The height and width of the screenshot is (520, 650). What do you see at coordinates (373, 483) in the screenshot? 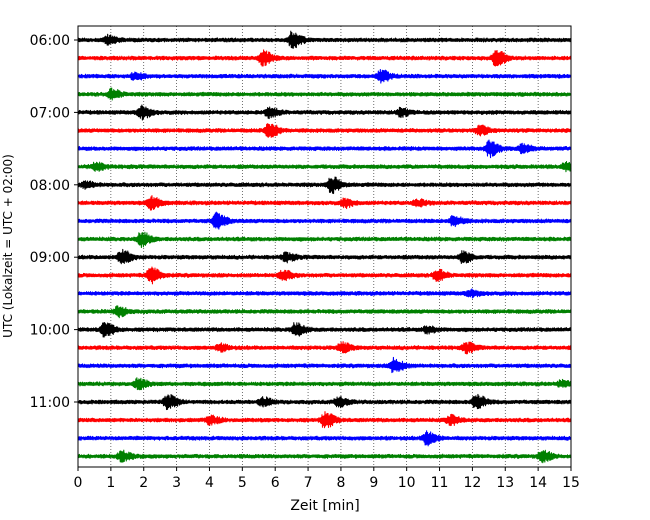
I see `x-tick-label: 9` at bounding box center [373, 483].